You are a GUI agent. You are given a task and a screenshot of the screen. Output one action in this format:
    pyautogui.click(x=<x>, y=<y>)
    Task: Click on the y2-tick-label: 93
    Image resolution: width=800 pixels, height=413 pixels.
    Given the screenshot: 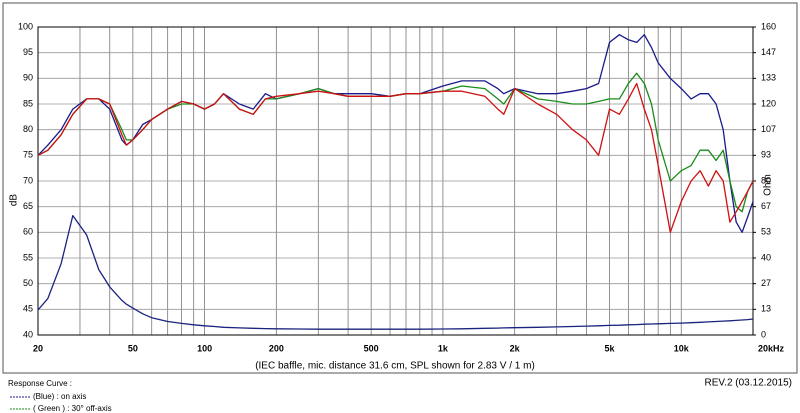 What is the action you would take?
    pyautogui.click(x=766, y=155)
    